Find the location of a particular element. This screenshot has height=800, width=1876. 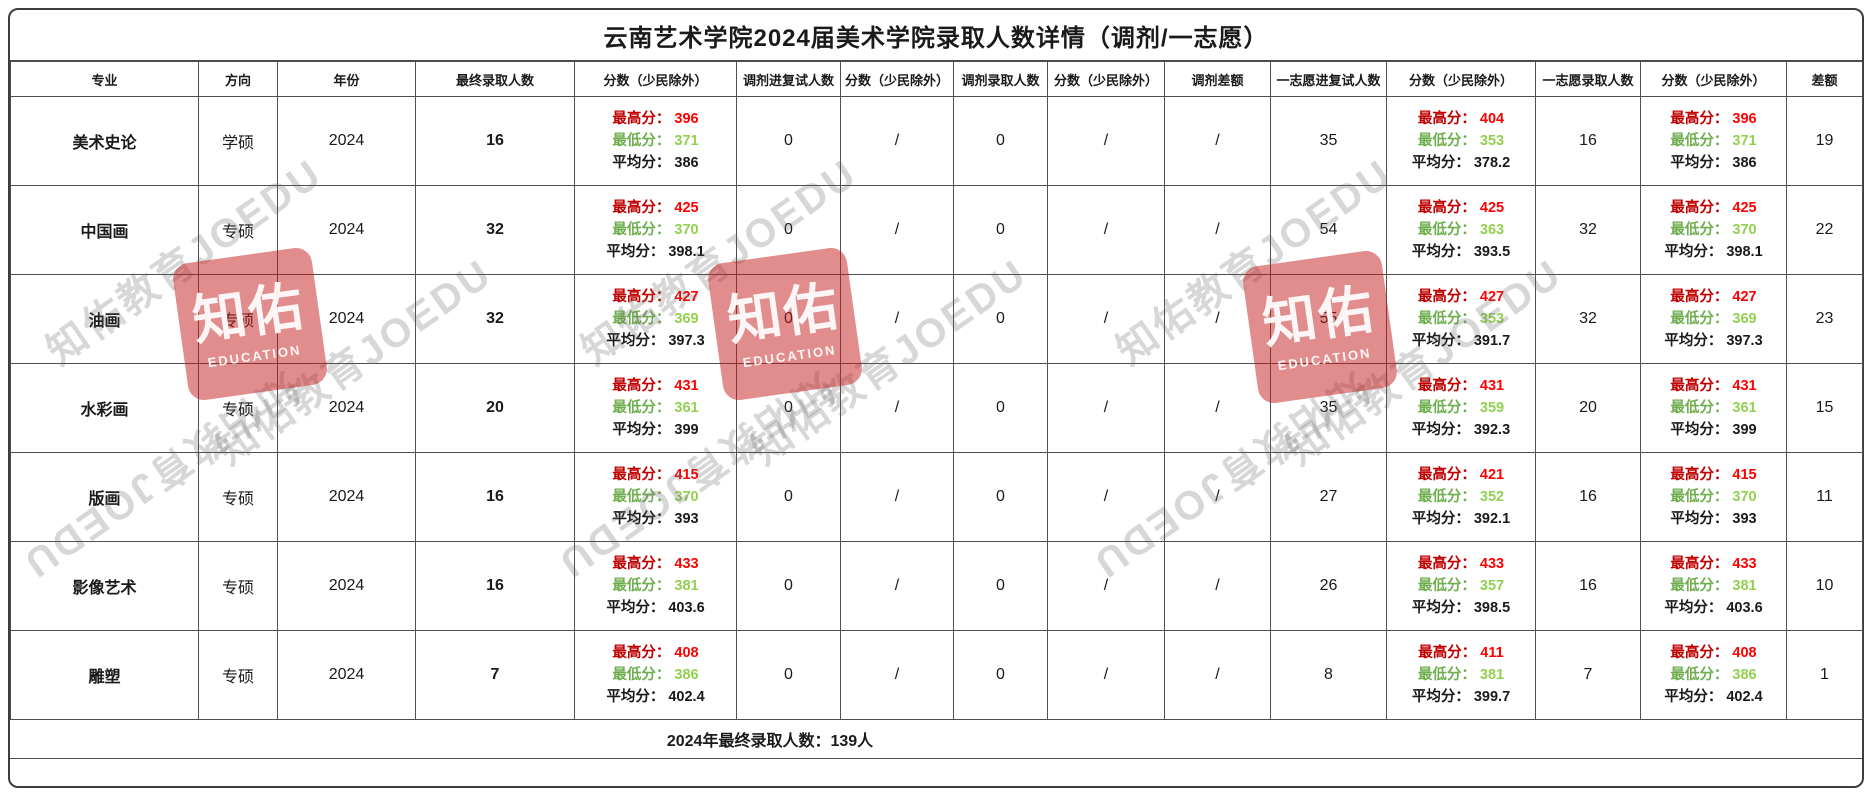

cell-major: 版画 is located at coordinates (104, 497).